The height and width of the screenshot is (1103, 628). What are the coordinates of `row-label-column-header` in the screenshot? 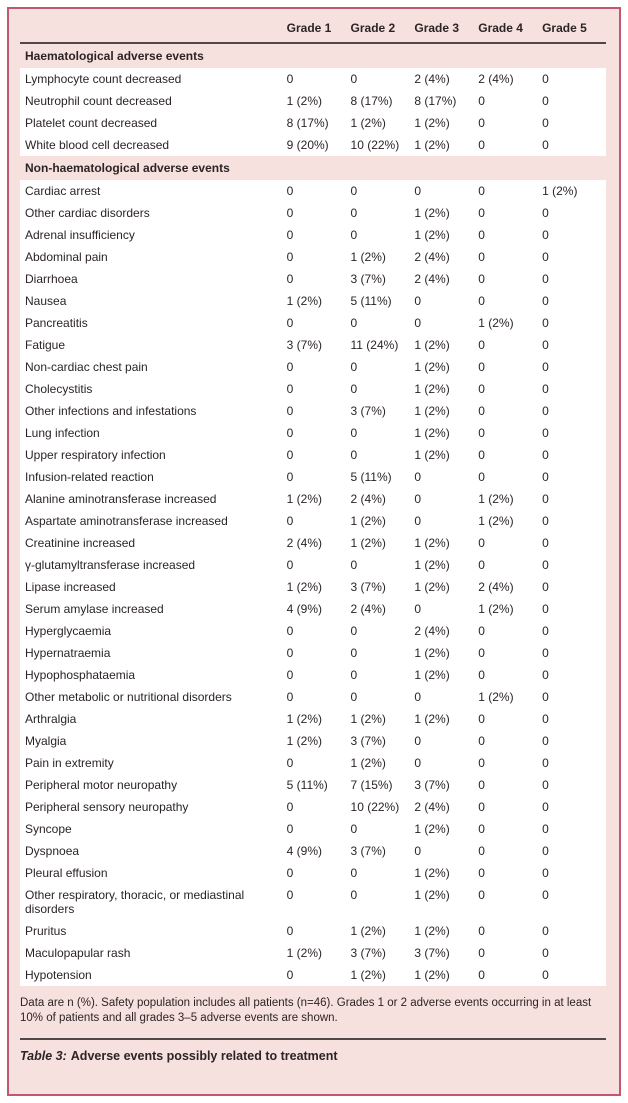 It's located at (153, 29).